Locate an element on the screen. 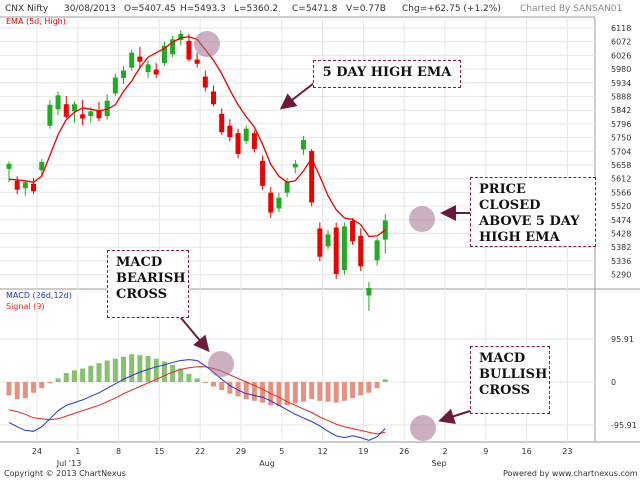 The image size is (640, 480). macd-bearish-line-1: MACD is located at coordinates (139, 262).